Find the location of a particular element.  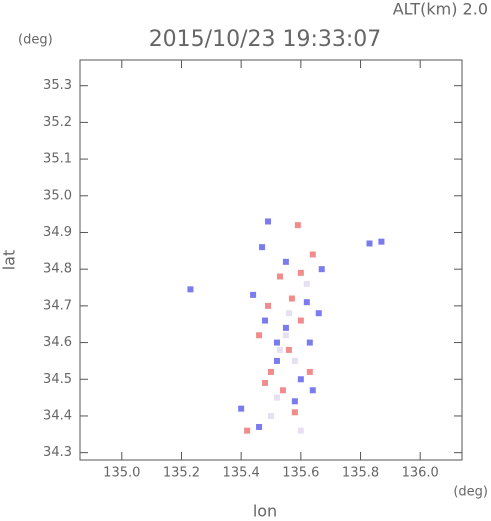

chart-title: 2015/10/23 19:33:07 is located at coordinates (265, 39).